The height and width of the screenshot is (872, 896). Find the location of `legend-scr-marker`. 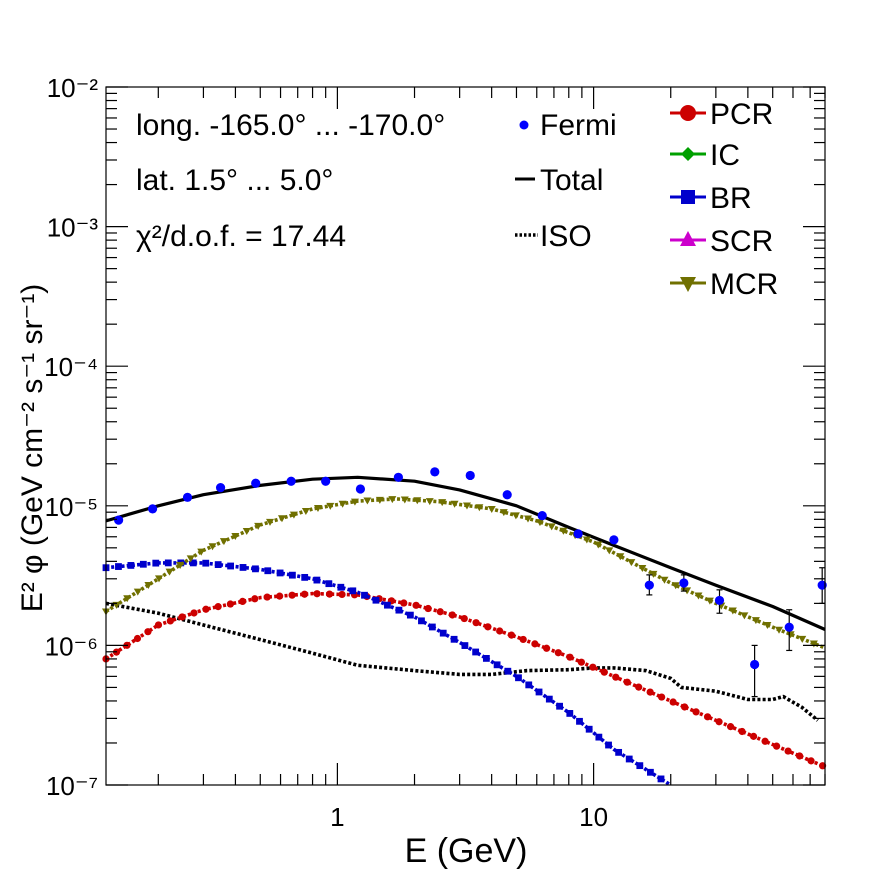

legend-scr-marker is located at coordinates (688, 238).